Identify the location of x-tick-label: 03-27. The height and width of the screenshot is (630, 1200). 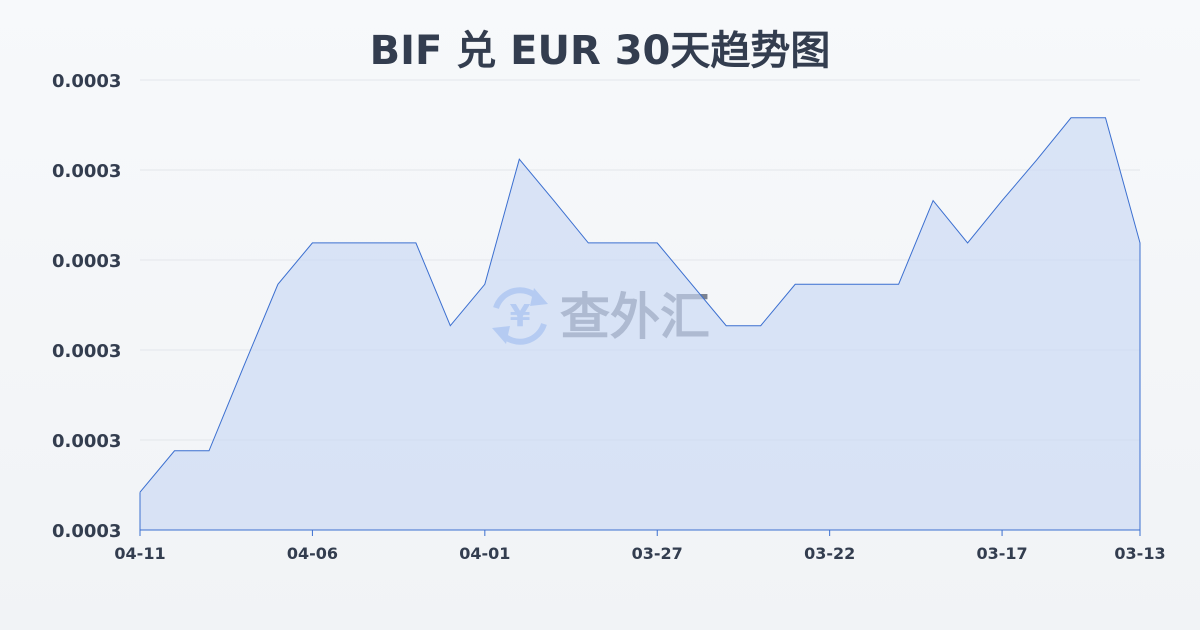
(657, 553).